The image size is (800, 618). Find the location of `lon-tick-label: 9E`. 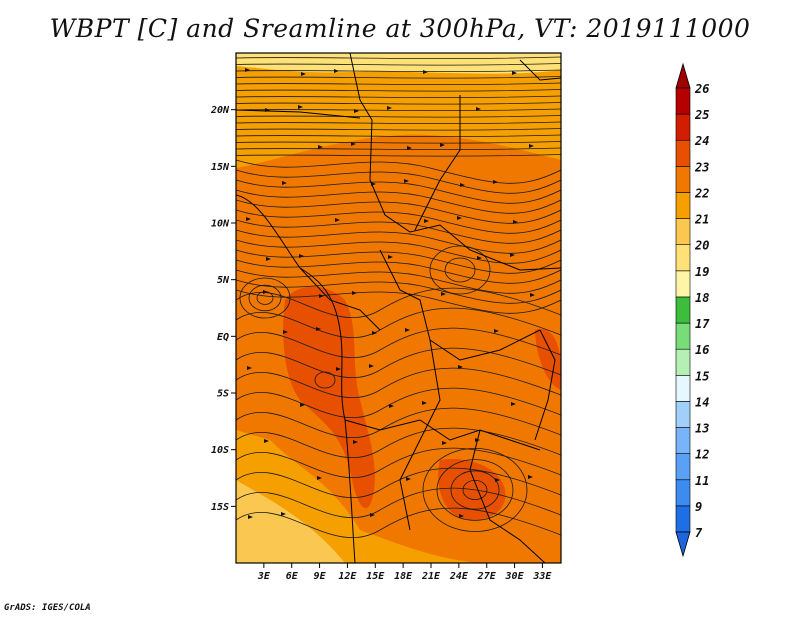

lon-tick-label: 9E is located at coordinates (320, 576).